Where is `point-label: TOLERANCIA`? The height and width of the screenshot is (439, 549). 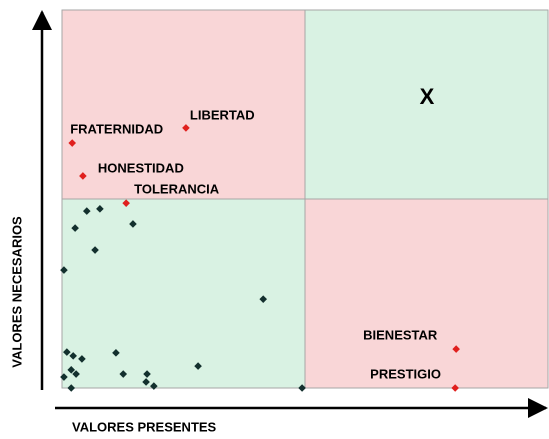
point-label: TOLERANCIA is located at coordinates (177, 189).